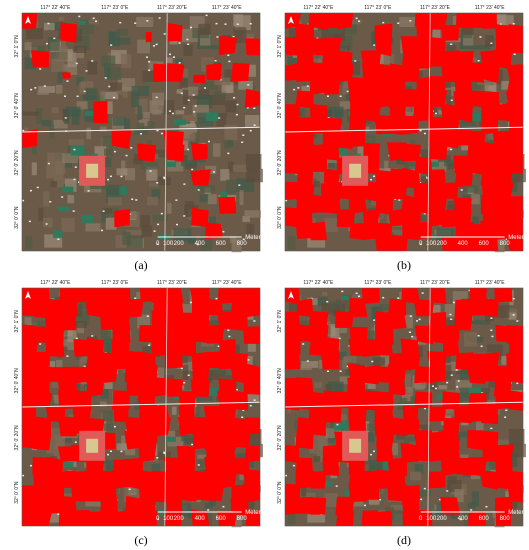 The height and width of the screenshot is (550, 529). Describe the element at coordinates (140, 265) in the screenshot. I see `panel-label: (a)` at that location.